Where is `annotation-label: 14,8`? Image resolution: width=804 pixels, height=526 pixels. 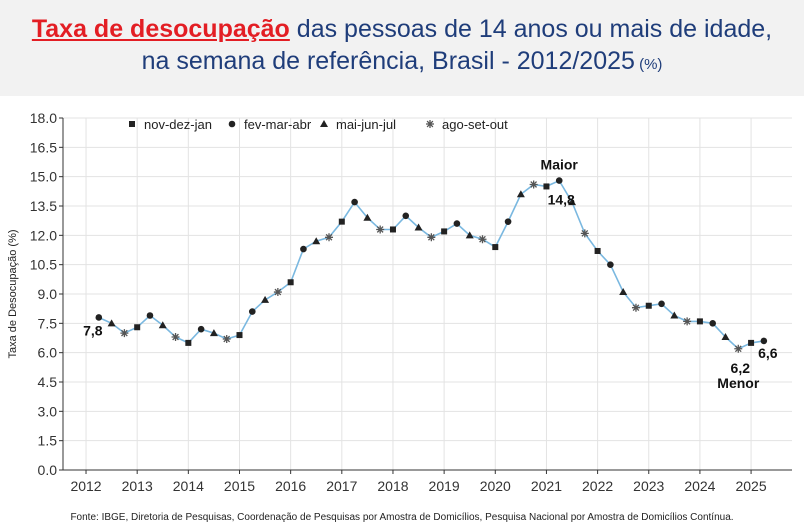
annotation-label: 14,8 is located at coordinates (561, 200).